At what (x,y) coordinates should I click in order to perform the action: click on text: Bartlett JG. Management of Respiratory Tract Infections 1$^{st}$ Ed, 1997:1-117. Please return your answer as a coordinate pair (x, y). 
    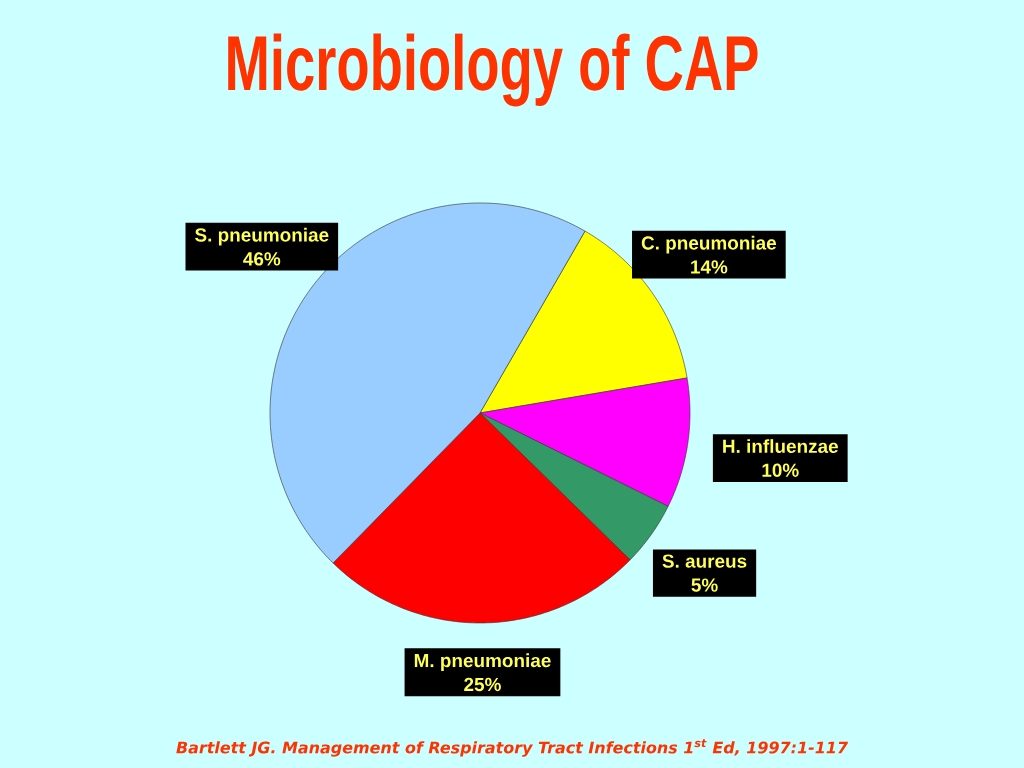
    Looking at the image, I should click on (512, 748).